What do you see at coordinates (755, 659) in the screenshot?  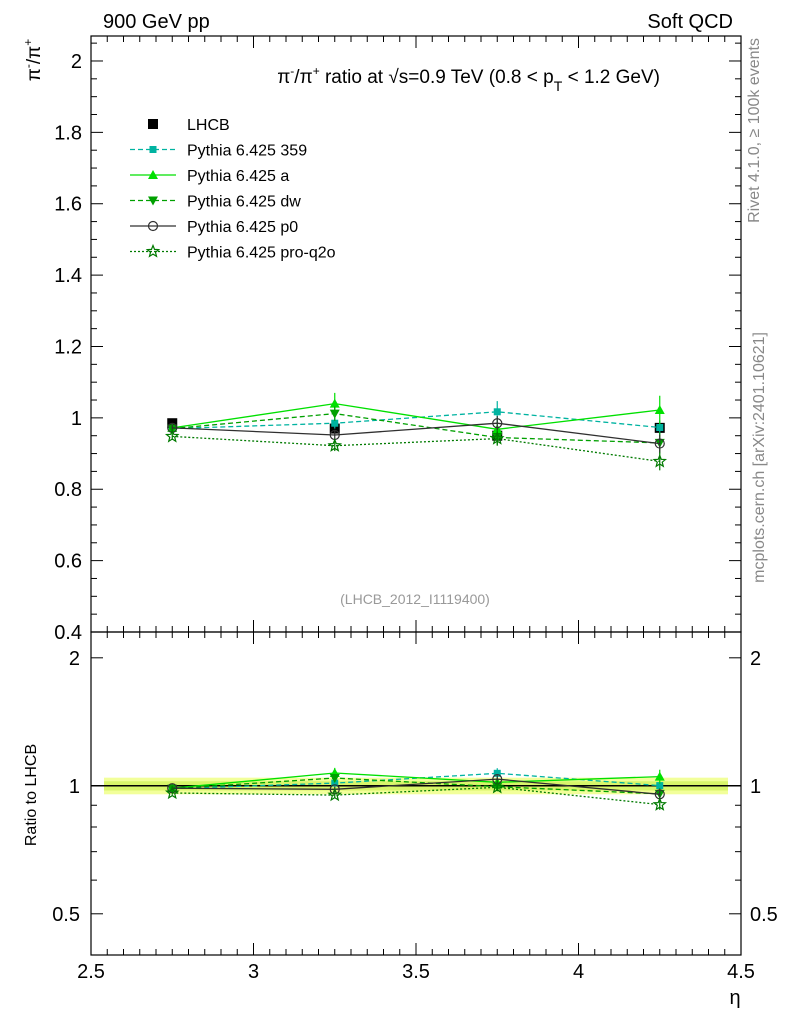 I see `ratio-y-tick-label-right: 2` at bounding box center [755, 659].